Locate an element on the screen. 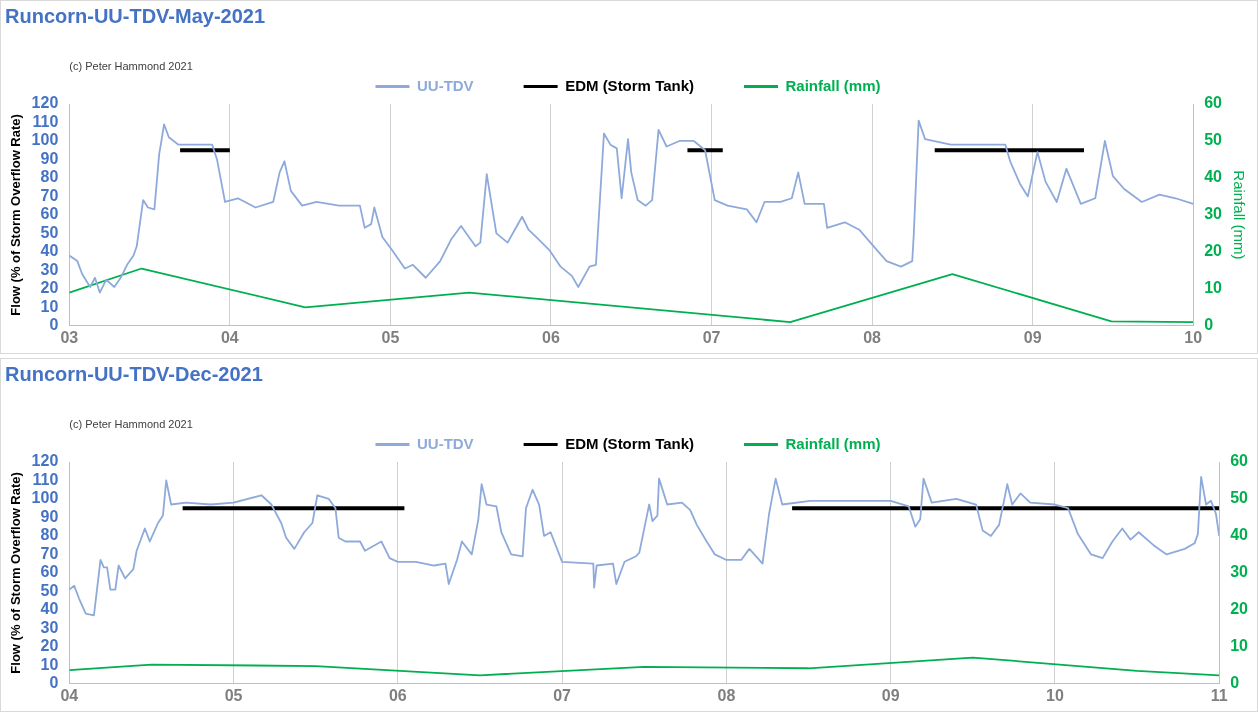 Image resolution: width=1258 pixels, height=717 pixels. chart-title: Runcorn-UU-TDV-May-2021 is located at coordinates (135, 15).